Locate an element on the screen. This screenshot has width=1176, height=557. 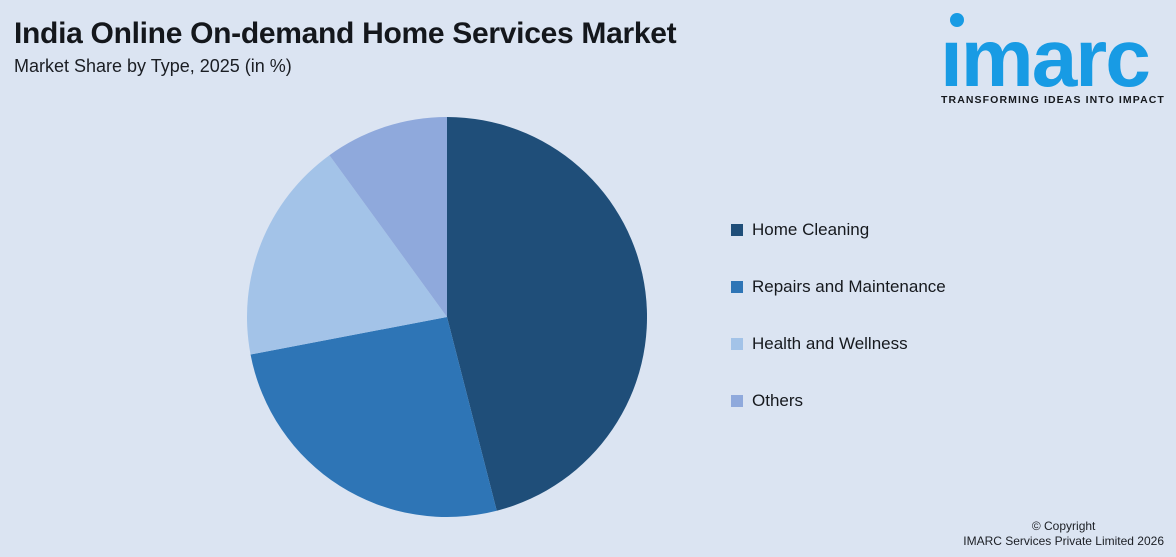
copyright-line-2: IMARC Services Private Limited 2026 is located at coordinates (1063, 541).